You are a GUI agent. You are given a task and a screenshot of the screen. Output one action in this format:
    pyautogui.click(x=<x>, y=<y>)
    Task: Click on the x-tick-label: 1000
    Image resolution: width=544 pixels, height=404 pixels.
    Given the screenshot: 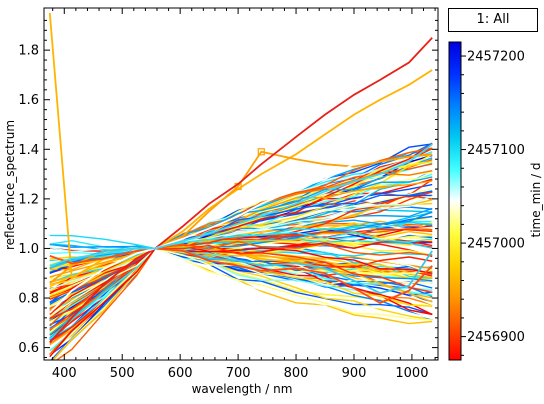 What is the action you would take?
    pyautogui.click(x=411, y=373)
    